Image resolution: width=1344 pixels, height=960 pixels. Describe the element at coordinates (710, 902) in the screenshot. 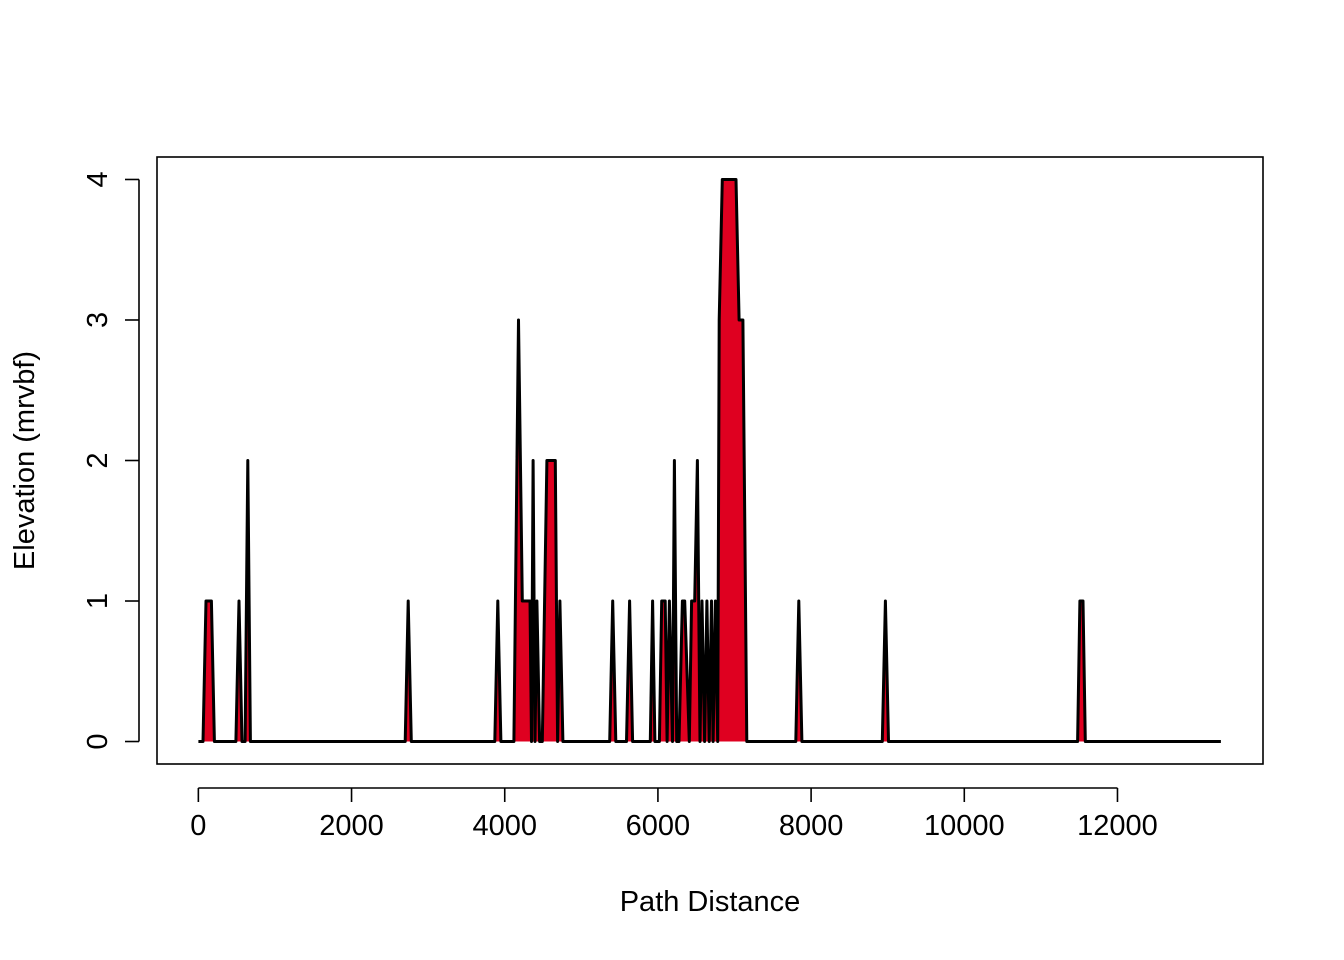

I see `x-axis-title: Path Distance` at that location.